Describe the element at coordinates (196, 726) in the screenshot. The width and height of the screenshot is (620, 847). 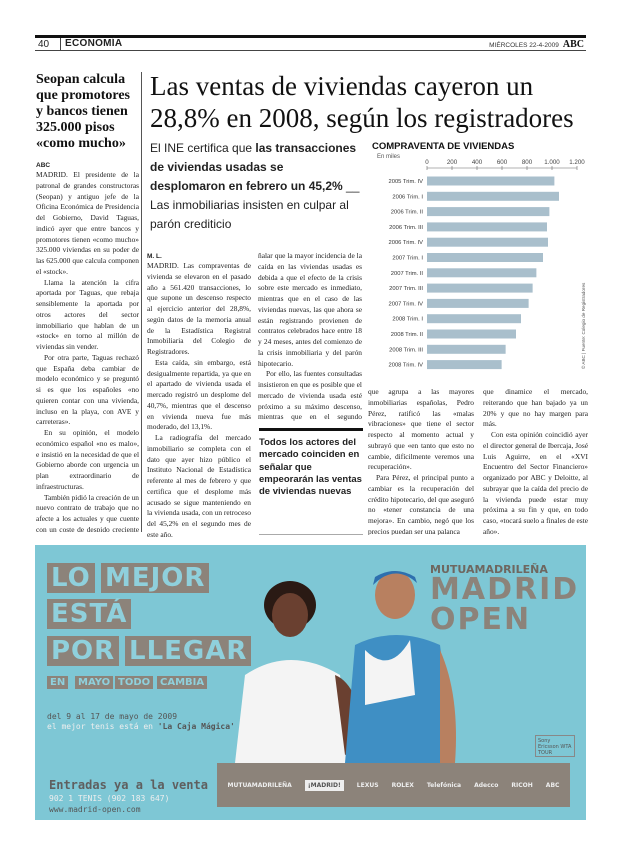
I see `venue: 'La Caja Mágica'` at that location.